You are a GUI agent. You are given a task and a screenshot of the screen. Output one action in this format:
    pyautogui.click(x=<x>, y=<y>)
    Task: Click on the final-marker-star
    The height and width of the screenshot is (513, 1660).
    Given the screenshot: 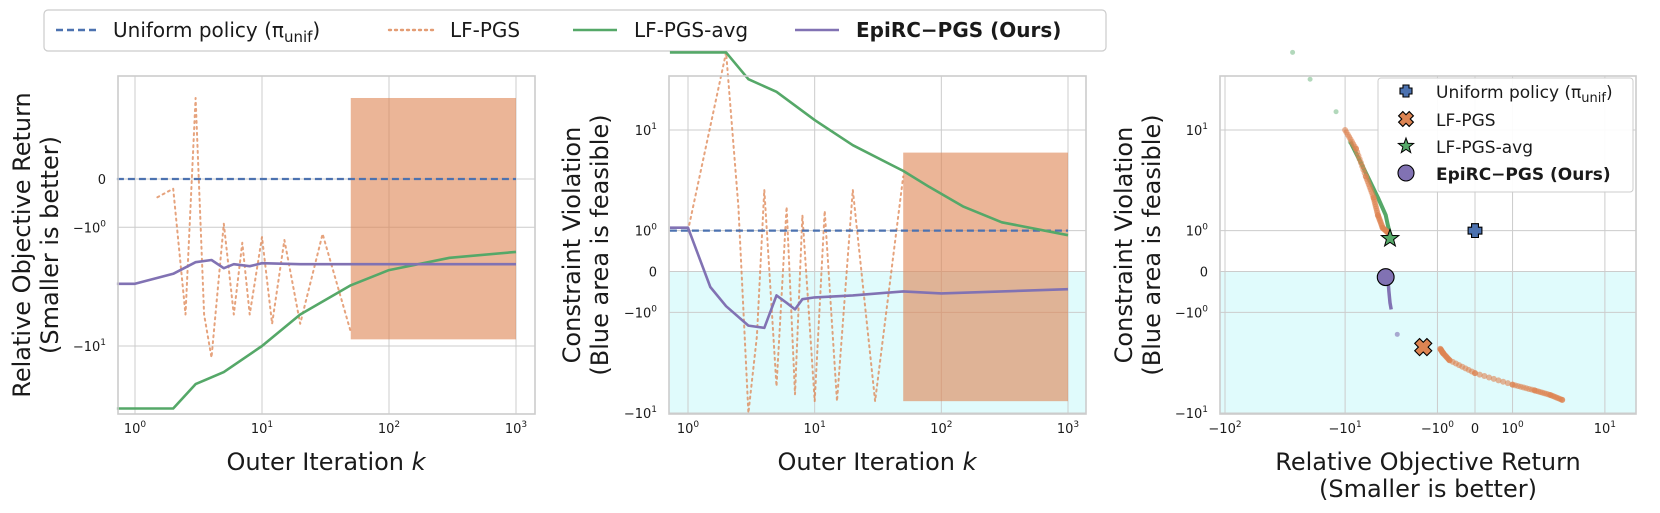 What is the action you would take?
    pyautogui.click(x=1390, y=237)
    